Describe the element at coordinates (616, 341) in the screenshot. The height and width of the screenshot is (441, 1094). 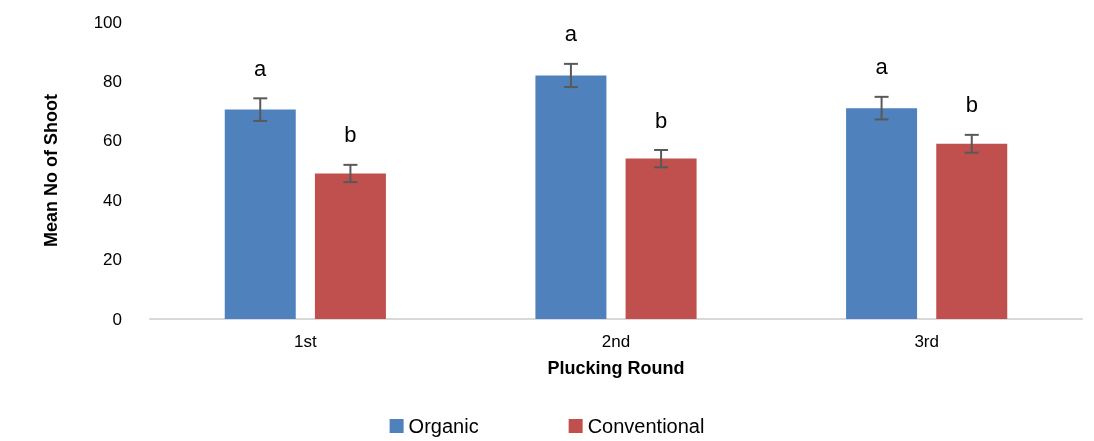
I see `x-tick-label: 2nd` at that location.